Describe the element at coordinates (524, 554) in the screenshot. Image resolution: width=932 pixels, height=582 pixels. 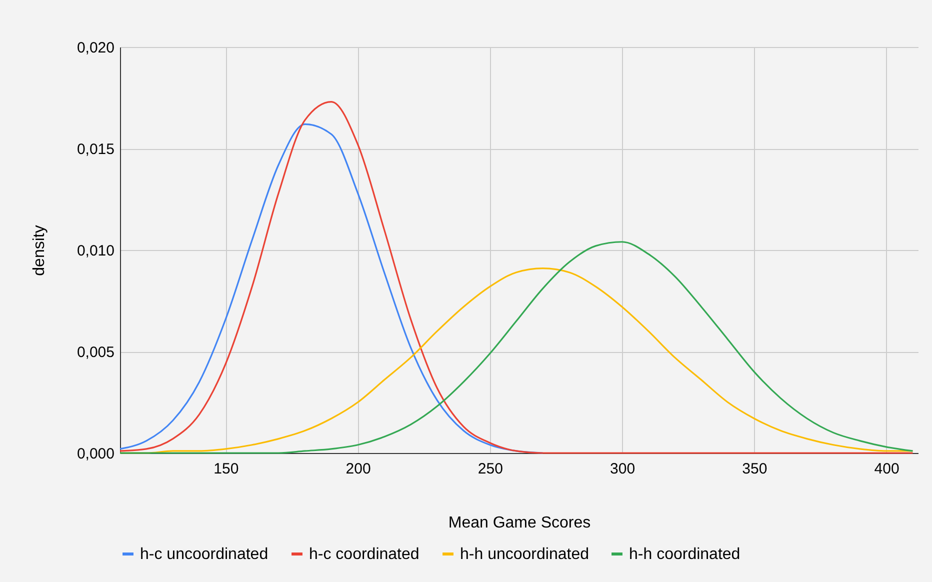
I see `legend-label: h-h uncoordinated` at that location.